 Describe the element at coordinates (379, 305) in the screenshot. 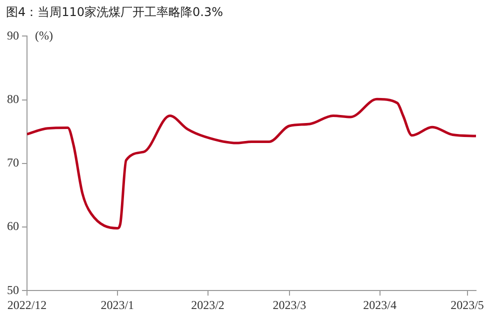

I see `x-tick-label: 2023/4` at that location.